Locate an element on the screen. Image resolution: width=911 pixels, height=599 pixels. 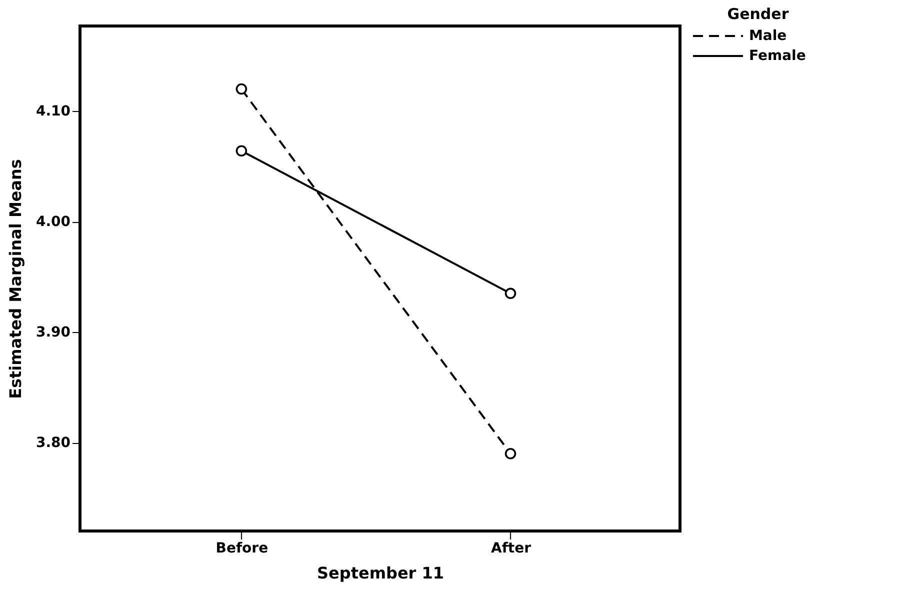
y-tick-label: 4.10 is located at coordinates (53, 112).